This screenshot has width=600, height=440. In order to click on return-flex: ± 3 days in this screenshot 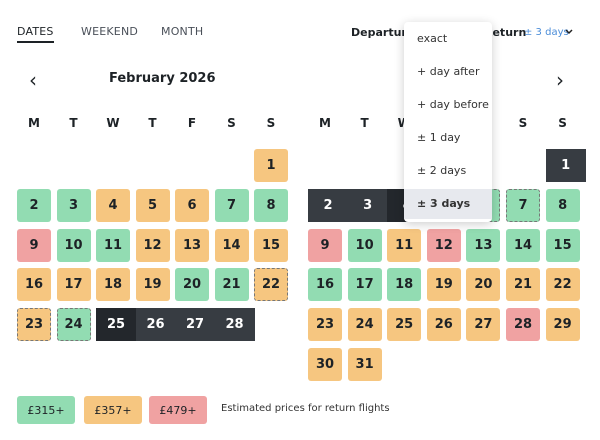, I will do `click(546, 32)`.